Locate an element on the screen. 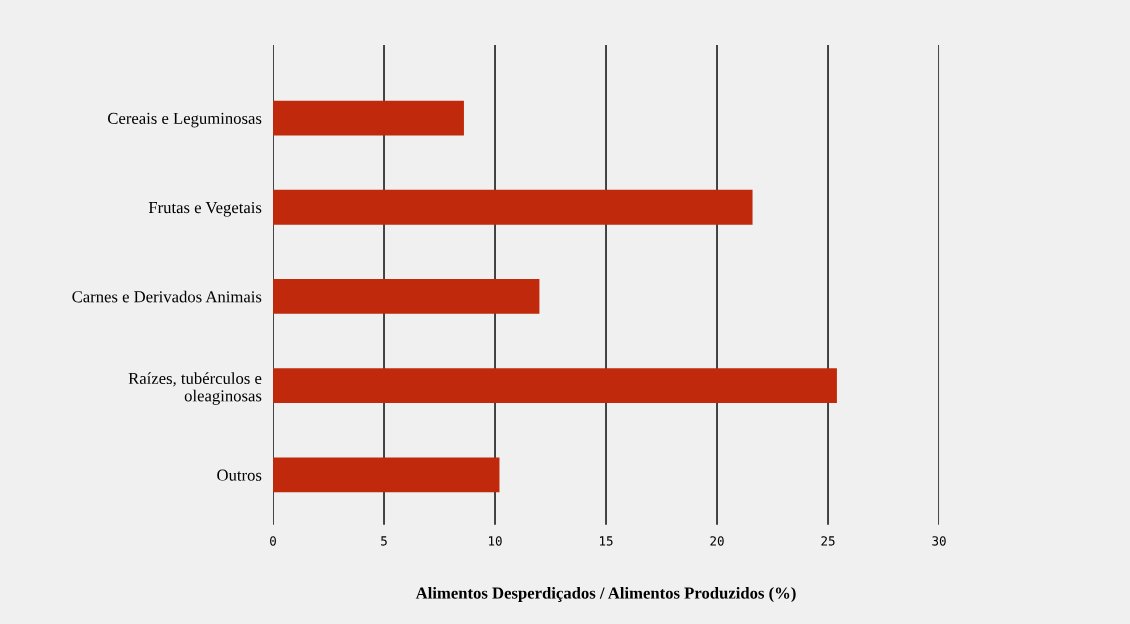 The width and height of the screenshot is (1130, 624). x-tick-label: 0 is located at coordinates (273, 541).